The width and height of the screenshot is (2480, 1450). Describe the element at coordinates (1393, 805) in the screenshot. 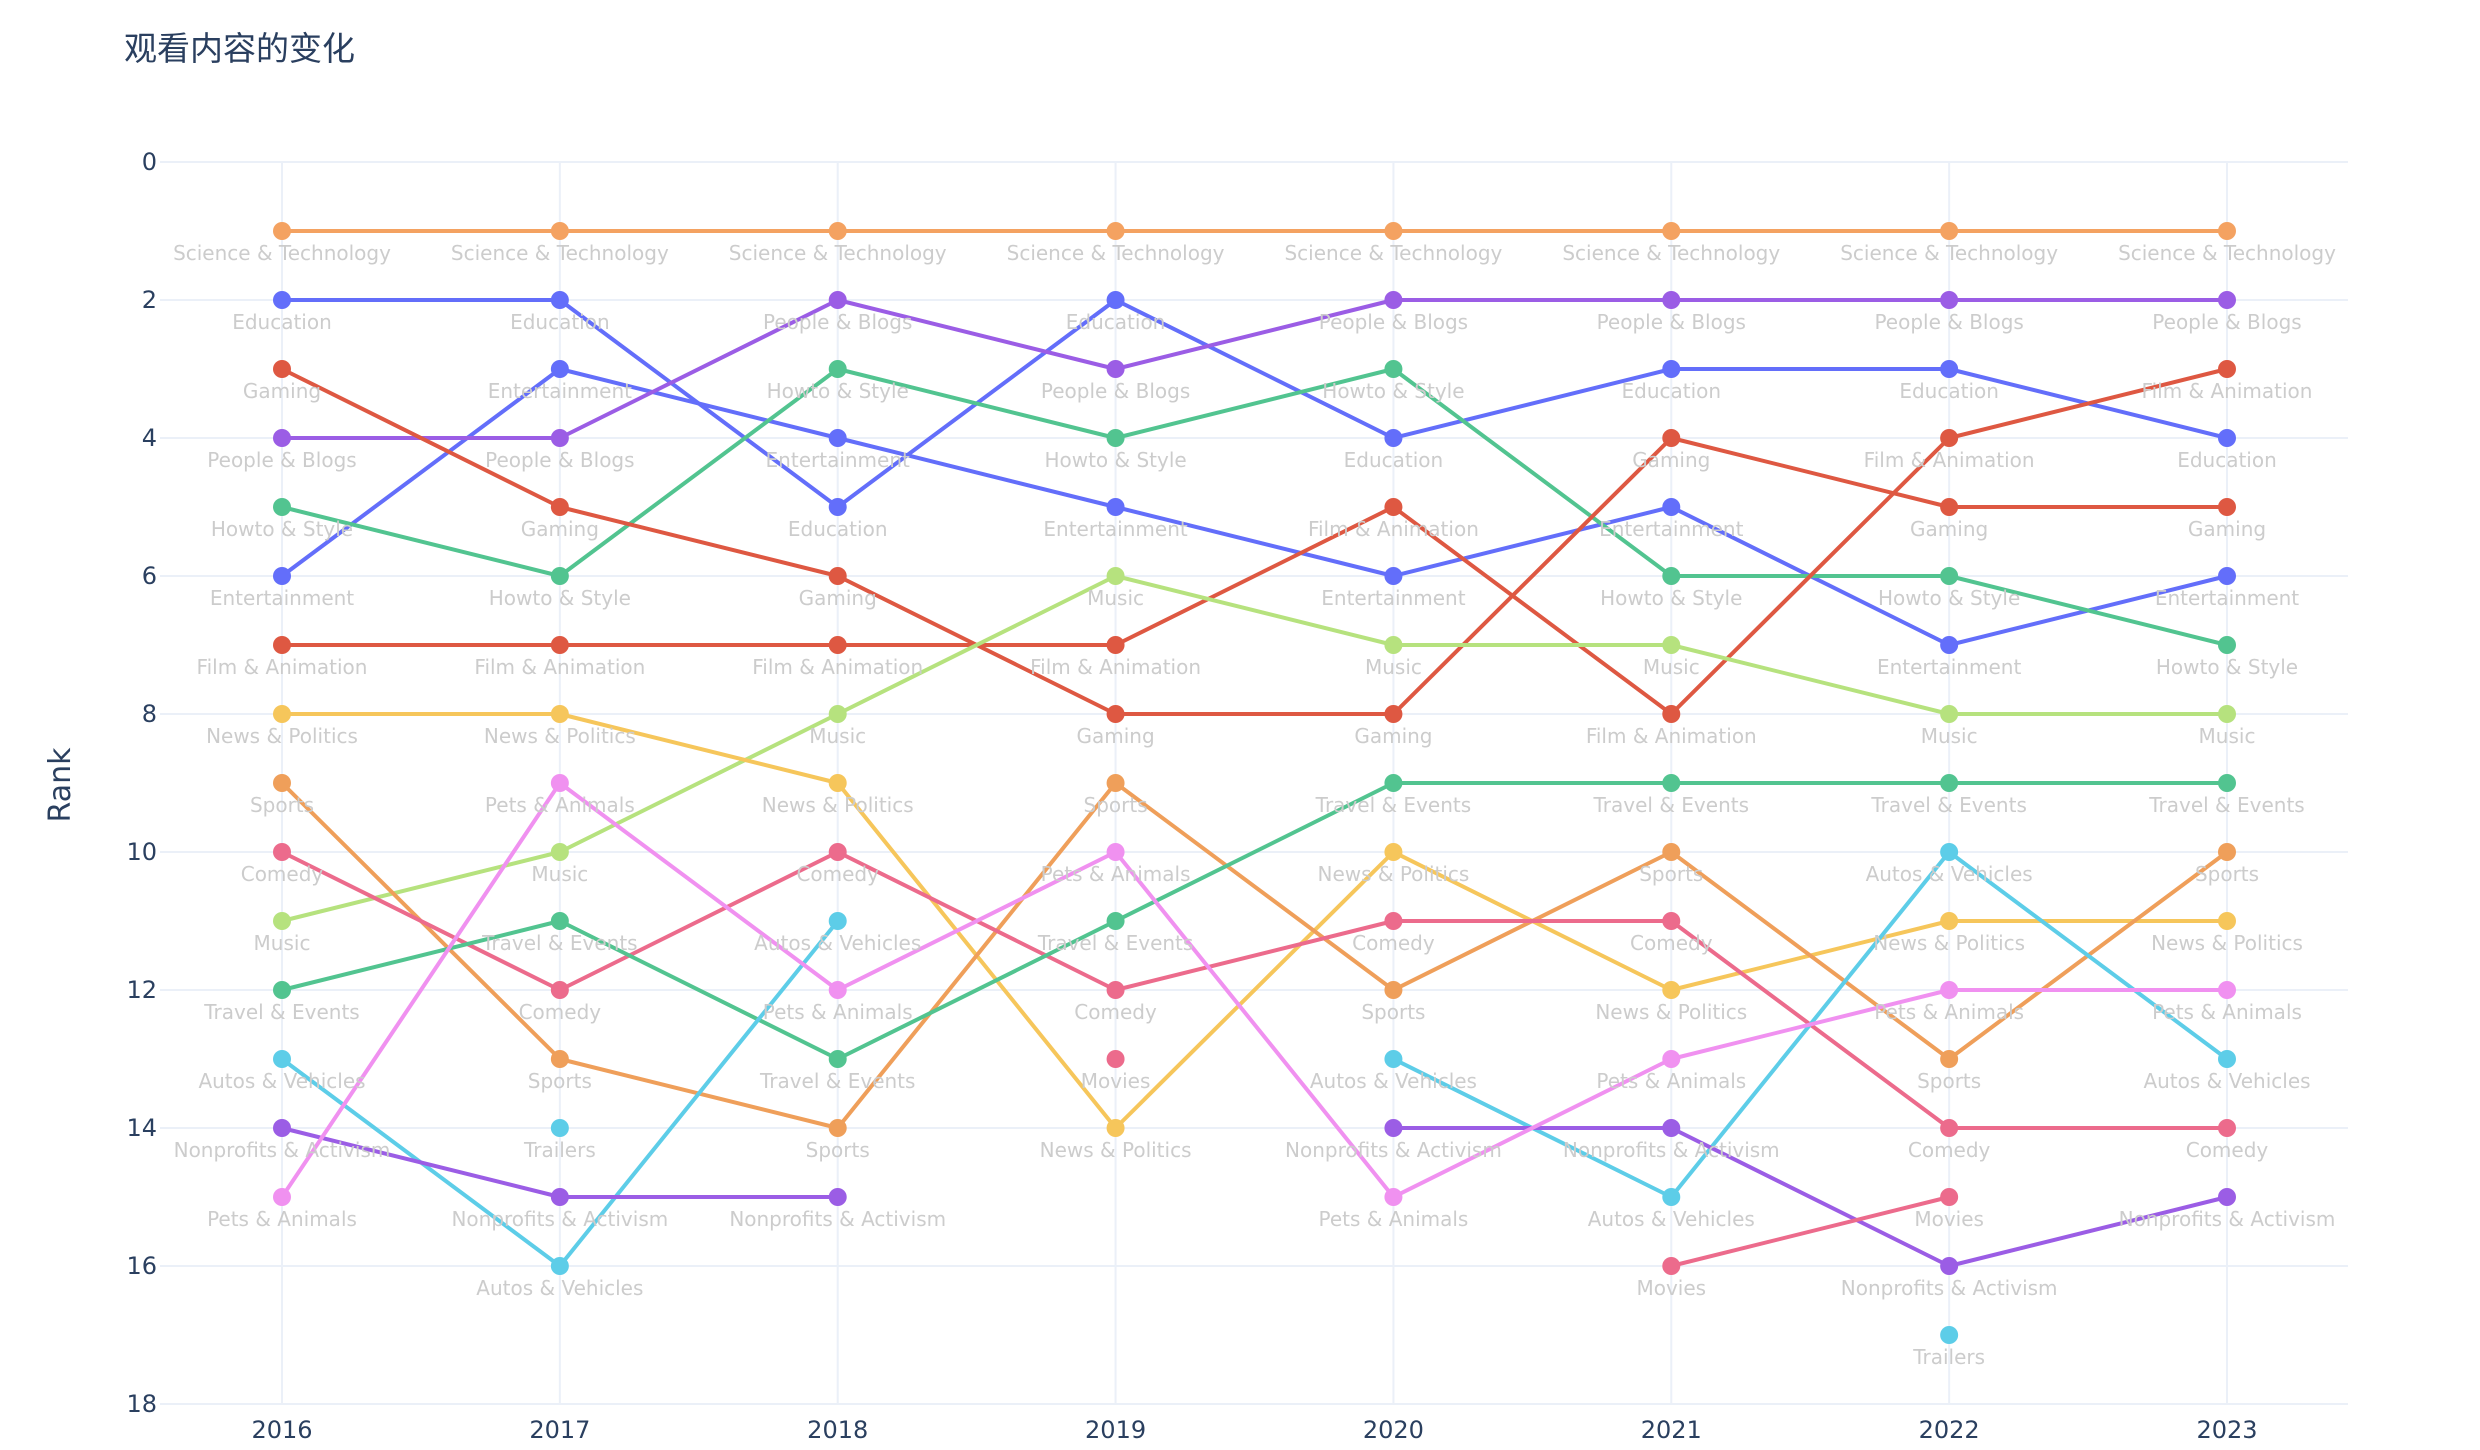

I see `data-label-travel-and-events: Travel & Events` at that location.